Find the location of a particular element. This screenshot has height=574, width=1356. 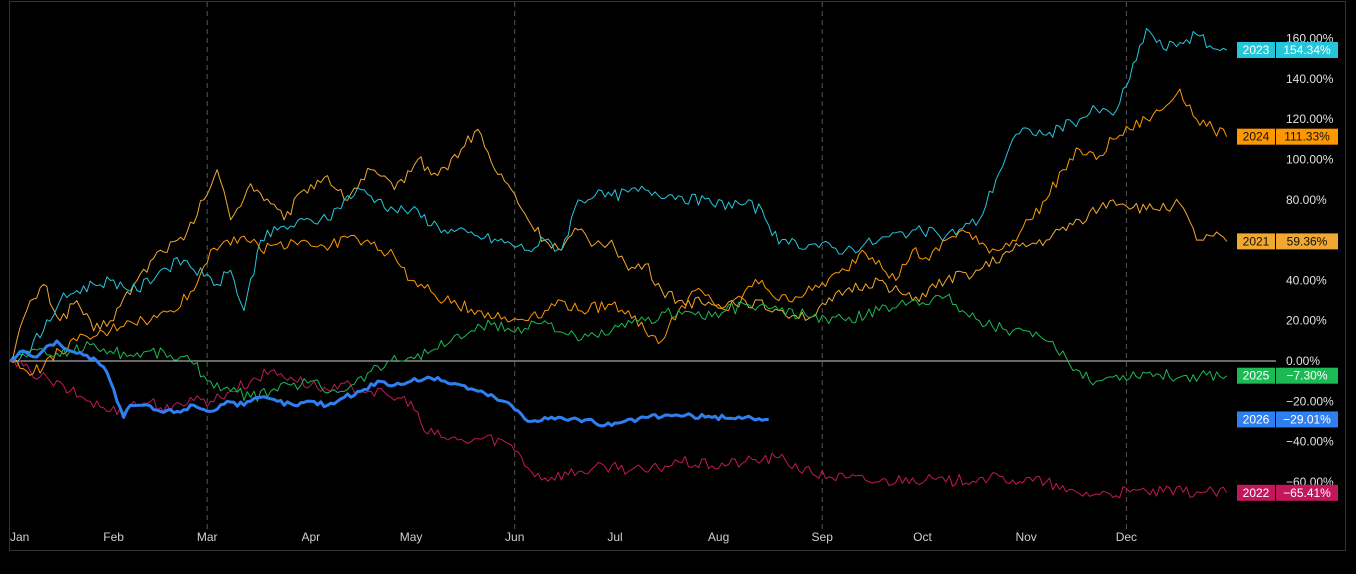

last-value-badge-2024: 2024 111.33% is located at coordinates (1287, 136).